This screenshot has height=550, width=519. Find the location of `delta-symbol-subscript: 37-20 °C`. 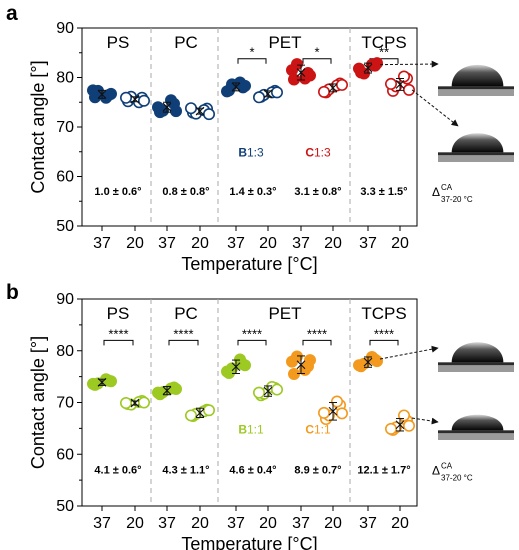

delta-symbol-subscript: 37-20 °C is located at coordinates (457, 477).